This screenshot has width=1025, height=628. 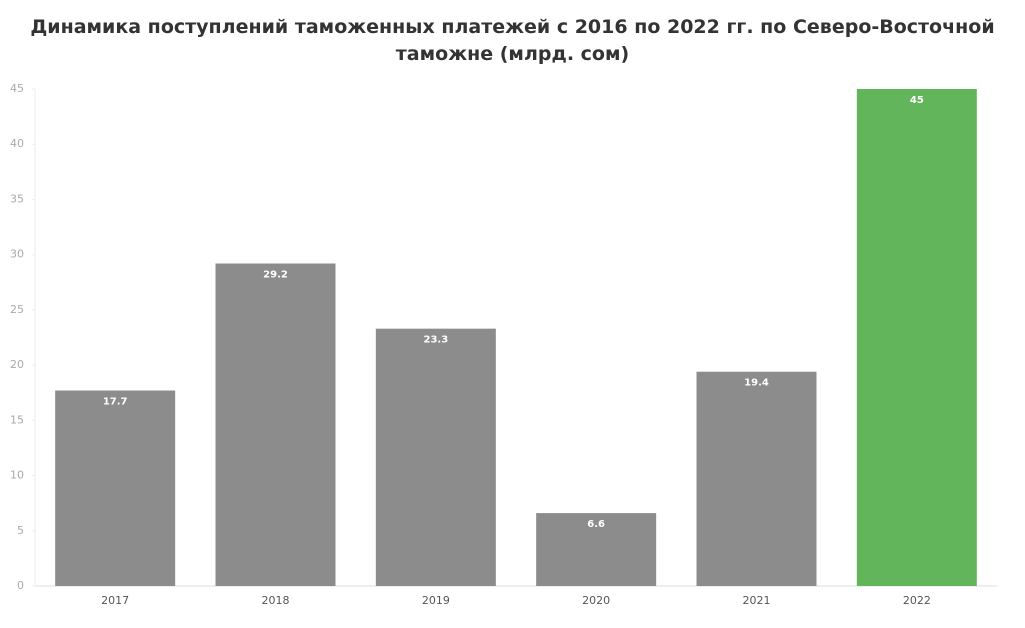 I want to click on value-label: 29.2, so click(x=275, y=275).